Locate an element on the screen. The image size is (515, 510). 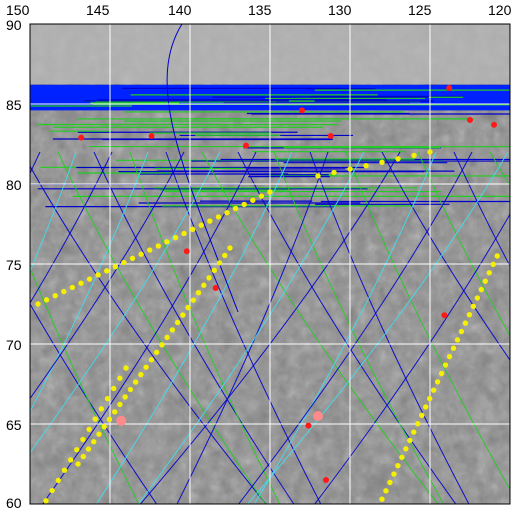
x-tick-label: 145 is located at coordinates (98, 10).